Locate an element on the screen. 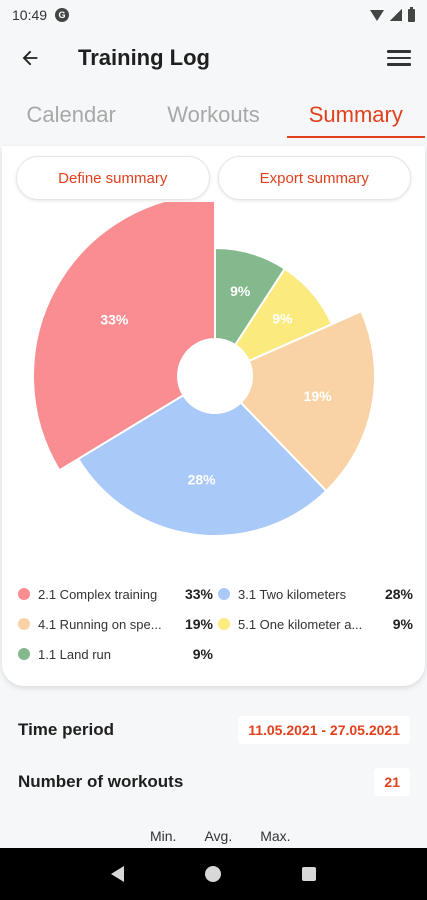  nav-back-icon is located at coordinates (117, 874).